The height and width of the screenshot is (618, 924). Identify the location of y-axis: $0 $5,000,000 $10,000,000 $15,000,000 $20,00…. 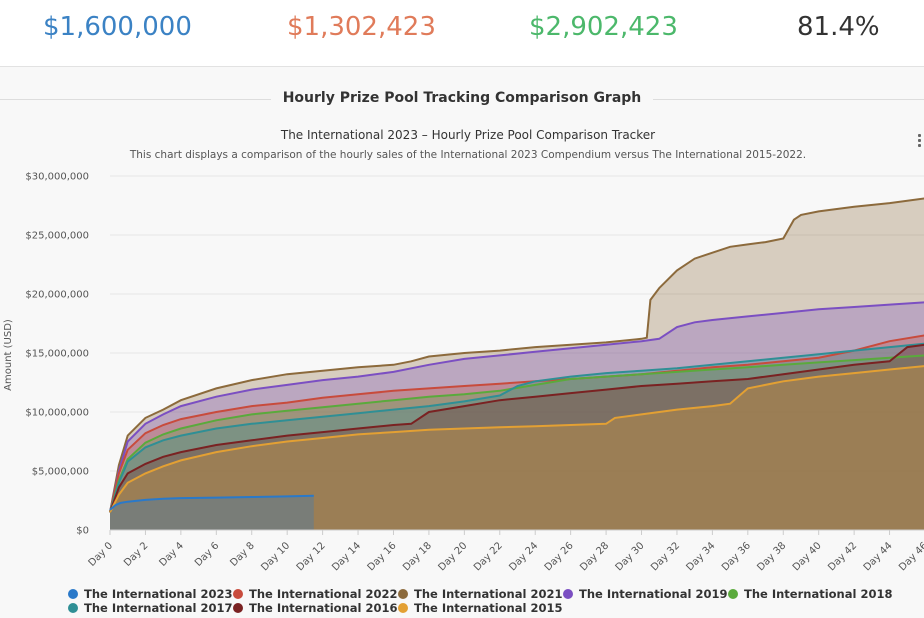
(57, 354).